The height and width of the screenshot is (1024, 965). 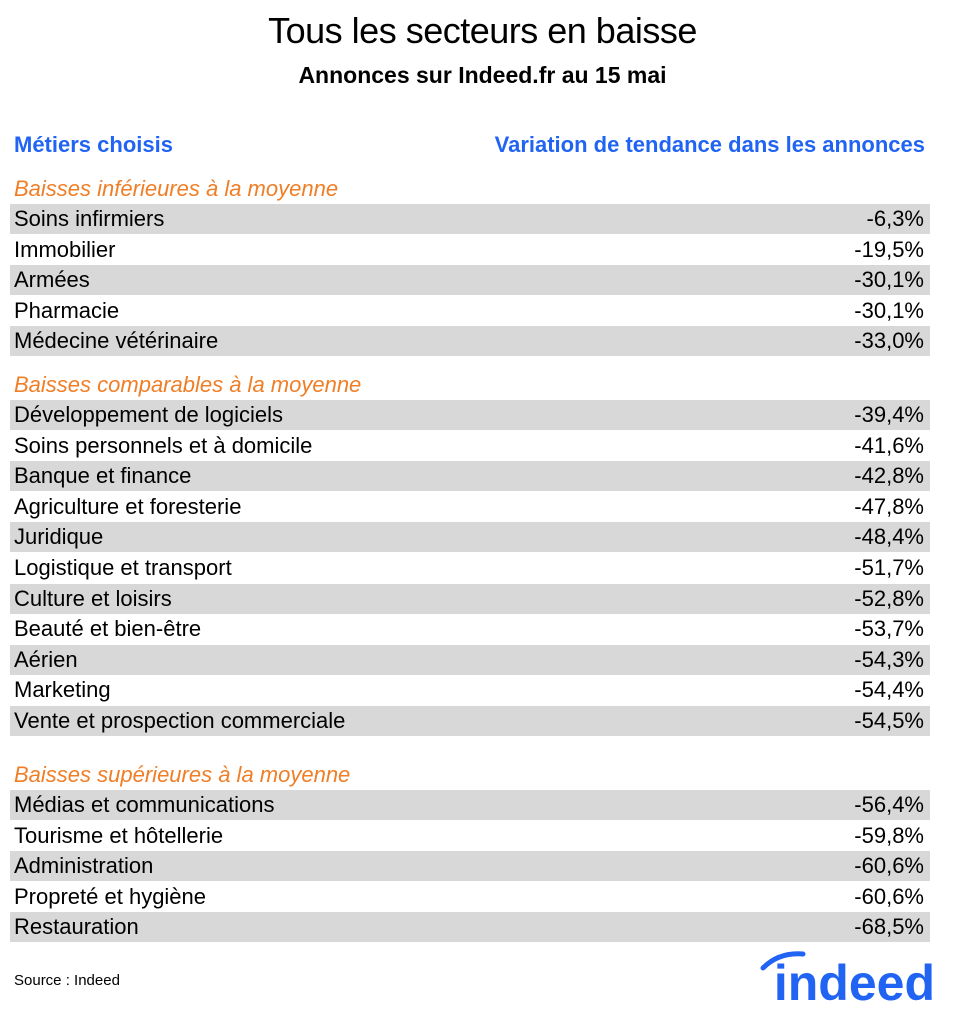 I want to click on row-value: -42,8%, so click(x=889, y=476).